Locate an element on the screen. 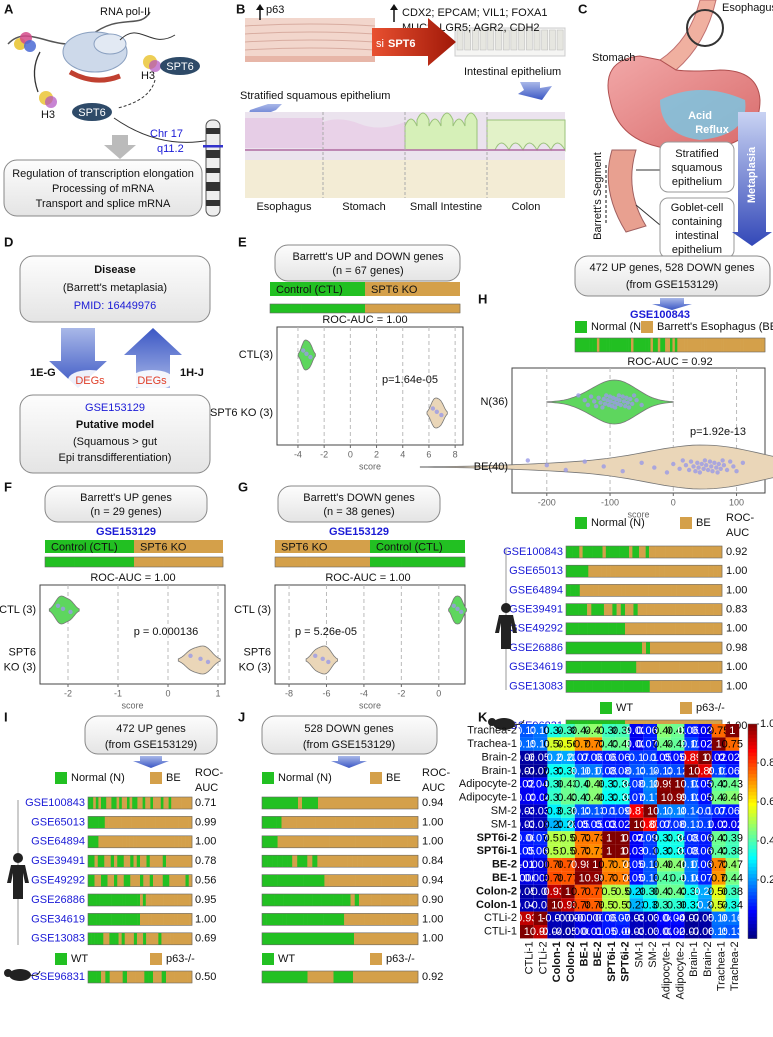  cell-label: 0.5 is located at coordinates (567, 852).